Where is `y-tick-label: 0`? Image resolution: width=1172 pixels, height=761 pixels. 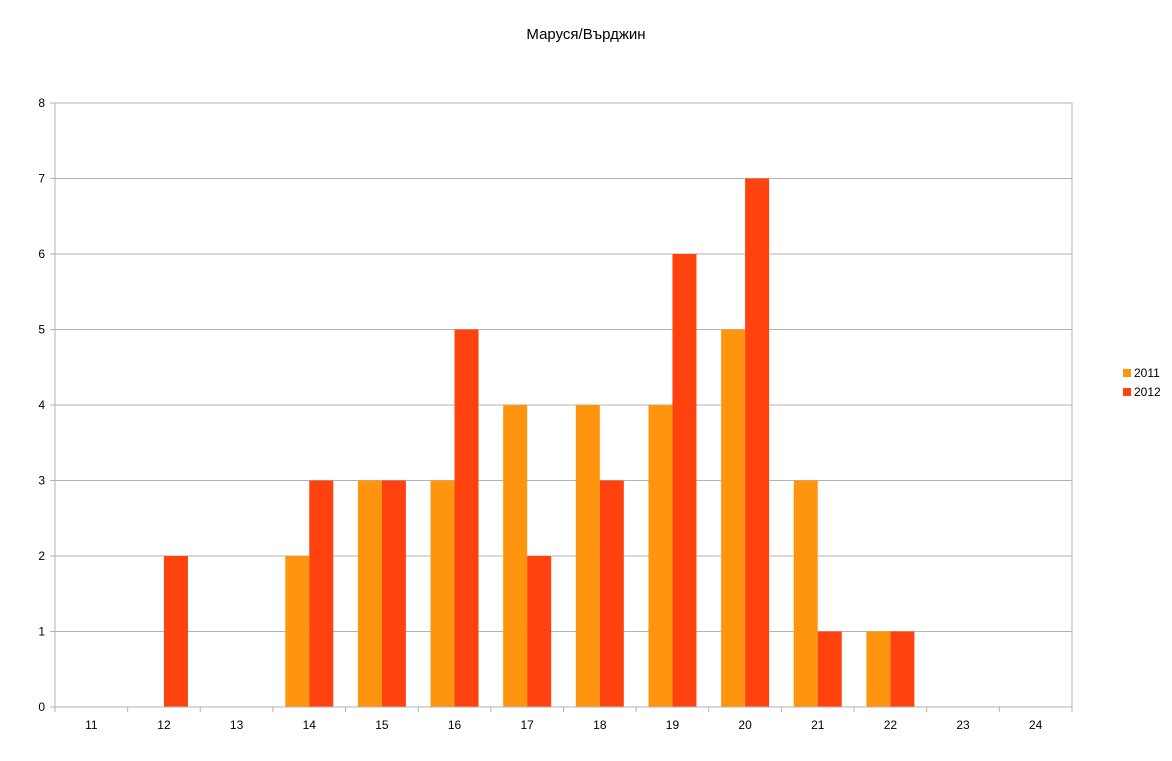
y-tick-label: 0 is located at coordinates (41, 707).